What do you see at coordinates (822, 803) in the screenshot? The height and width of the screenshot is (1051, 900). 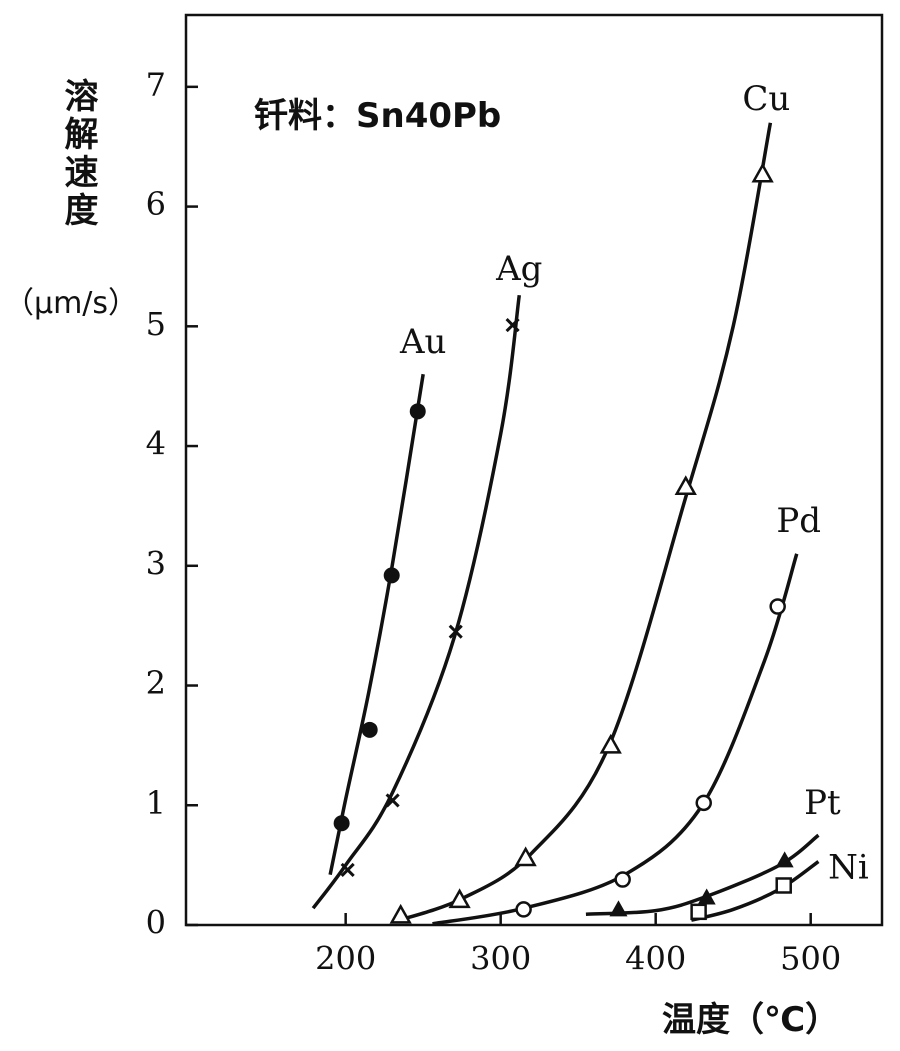 I see `series-label: Pt` at bounding box center [822, 803].